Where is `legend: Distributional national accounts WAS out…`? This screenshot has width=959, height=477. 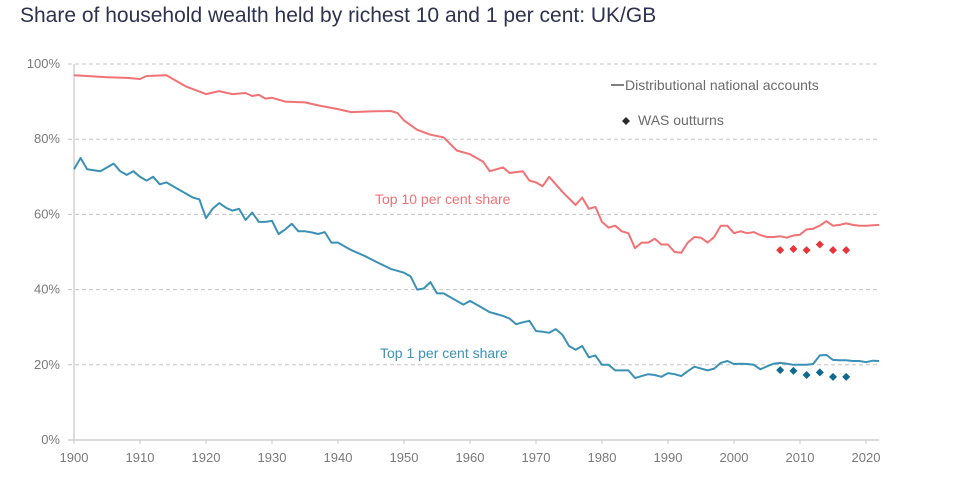
legend: Distributional national accounts WAS out… is located at coordinates (715, 102).